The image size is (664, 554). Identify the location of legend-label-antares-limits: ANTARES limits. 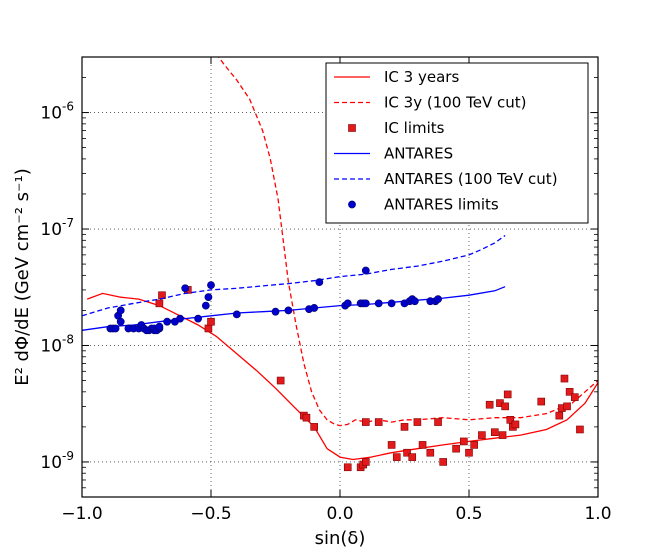
(441, 205).